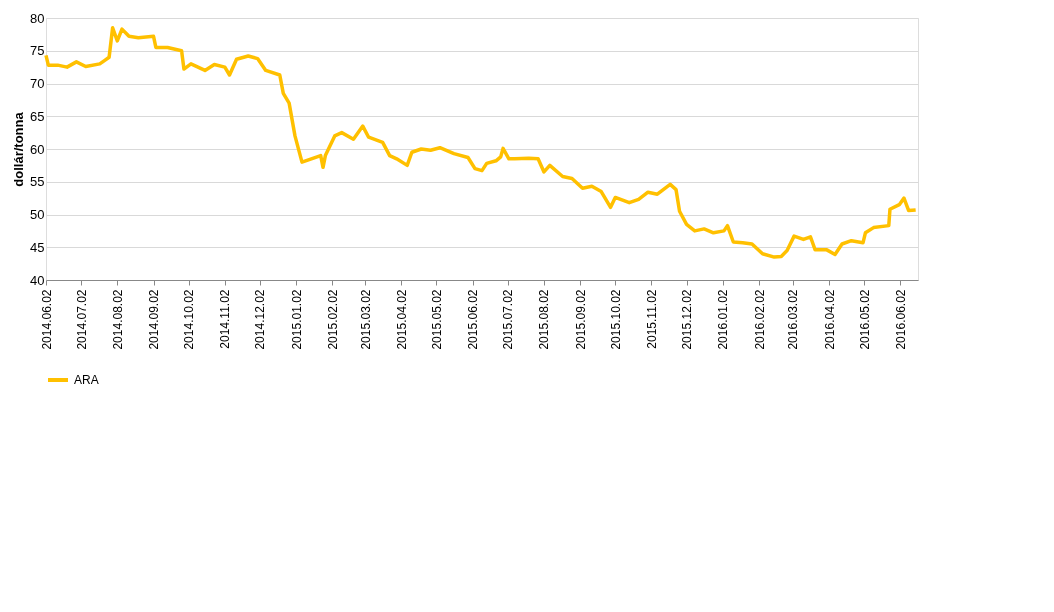 This screenshot has width=1054, height=612. What do you see at coordinates (37, 83) in the screenshot?
I see `y-tick-label: 70` at bounding box center [37, 83].